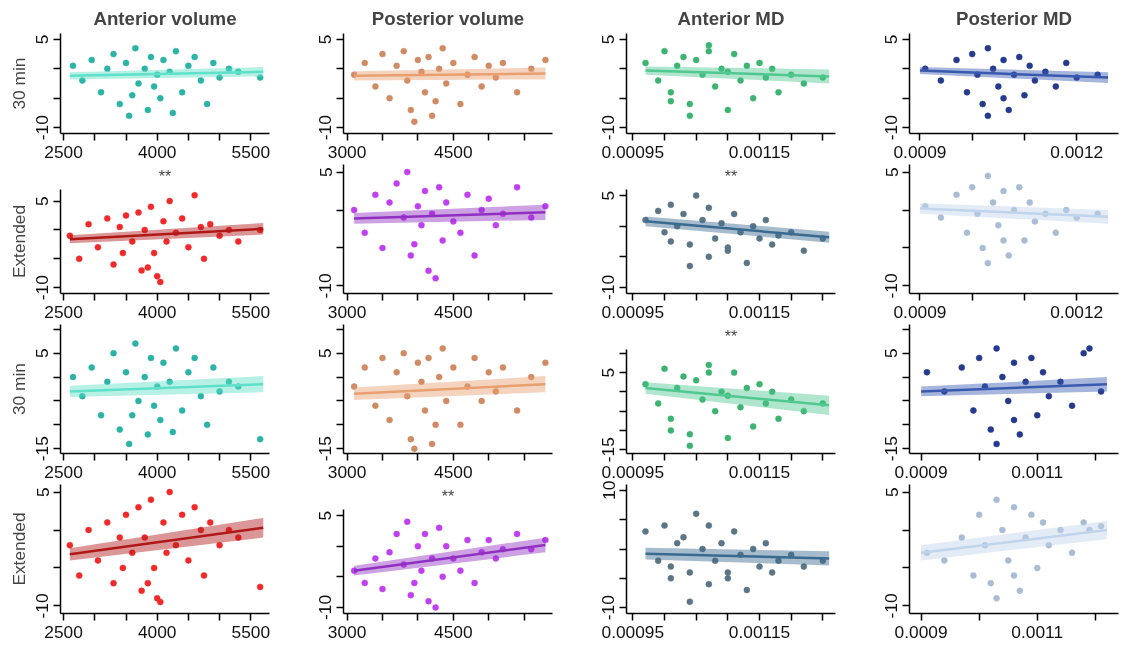 This screenshot has width=1133, height=657. I want to click on chart-title: Posterior MD, so click(1014, 18).